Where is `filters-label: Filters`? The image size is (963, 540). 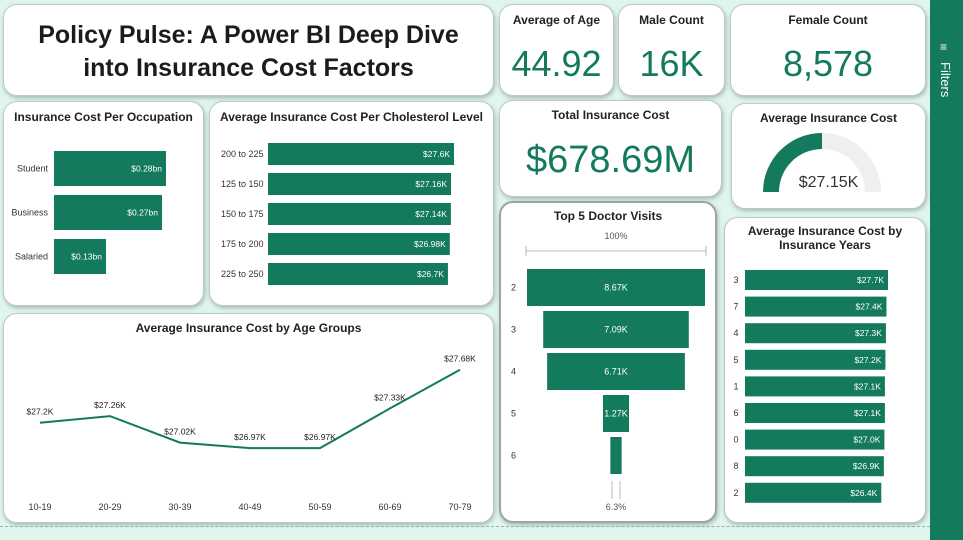 filters-label: Filters is located at coordinates (945, 80).